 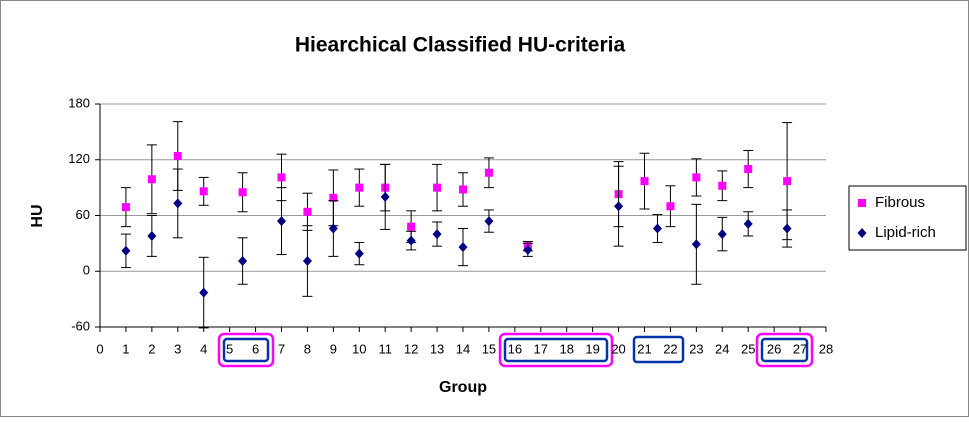 What do you see at coordinates (177, 348) in the screenshot?
I see `x-tick-label: 3` at bounding box center [177, 348].